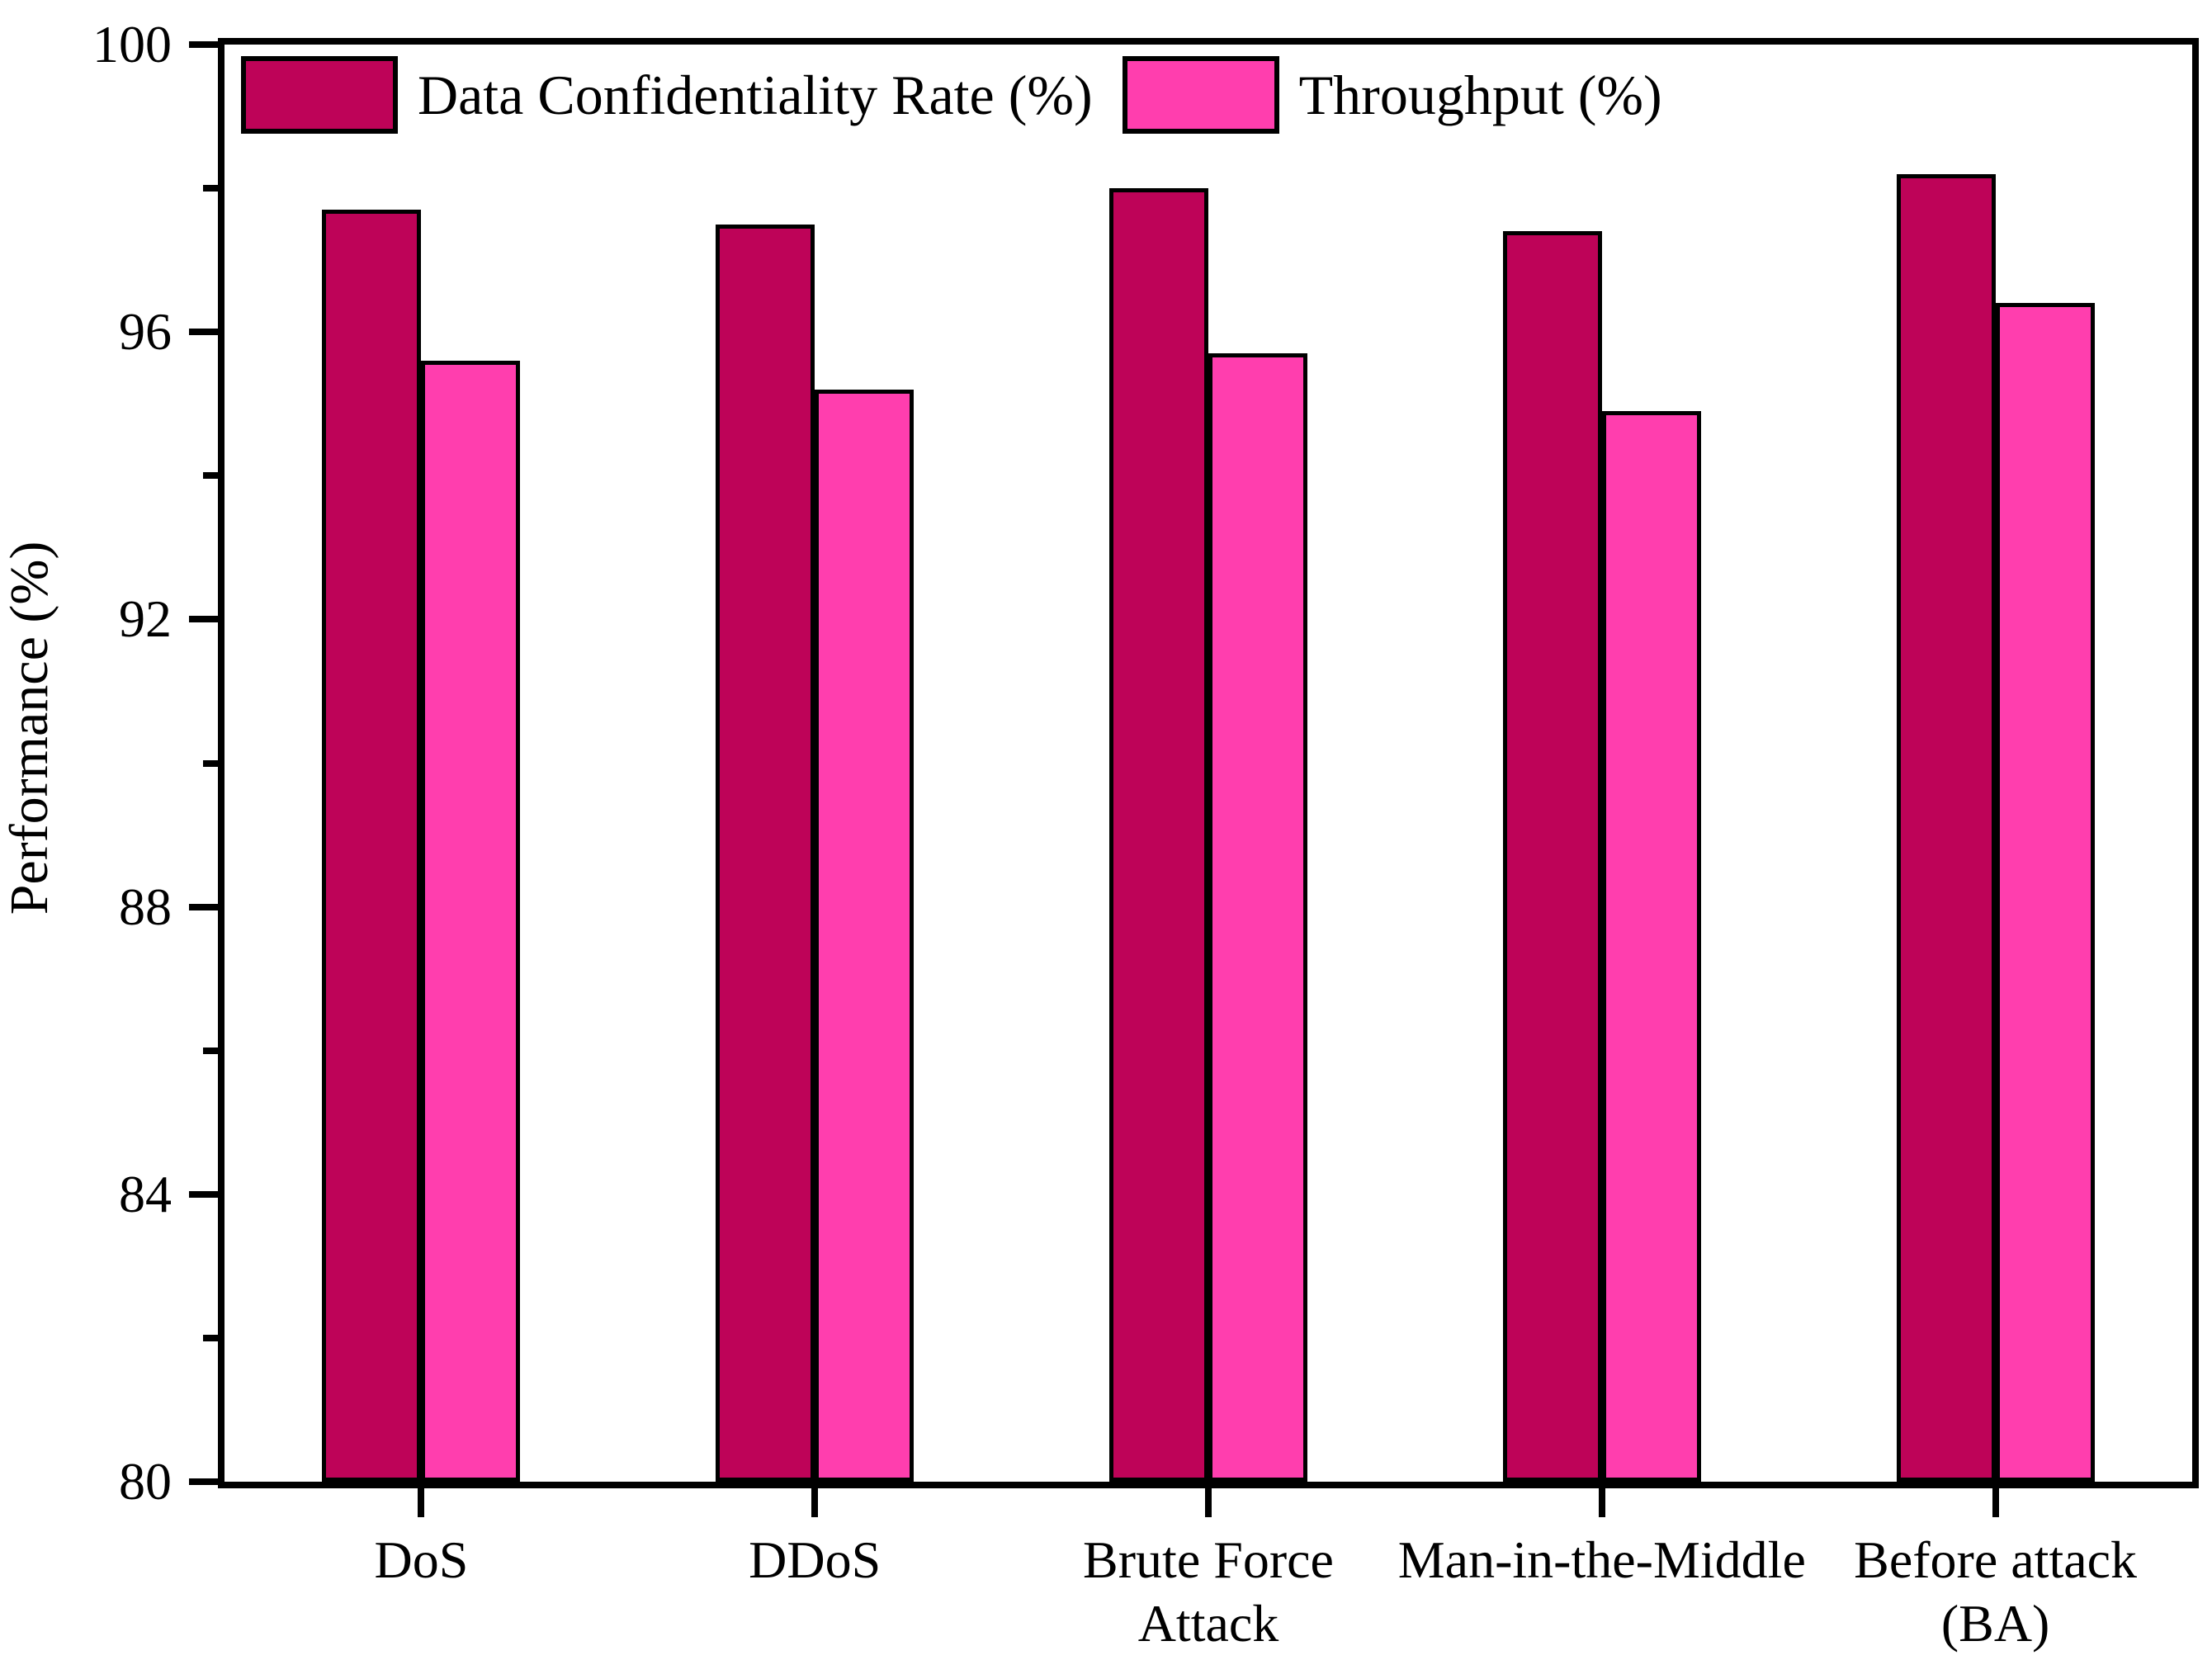 This screenshot has width=2212, height=1660. I want to click on bar-throughput-before-attack-ba, so click(2045, 892).